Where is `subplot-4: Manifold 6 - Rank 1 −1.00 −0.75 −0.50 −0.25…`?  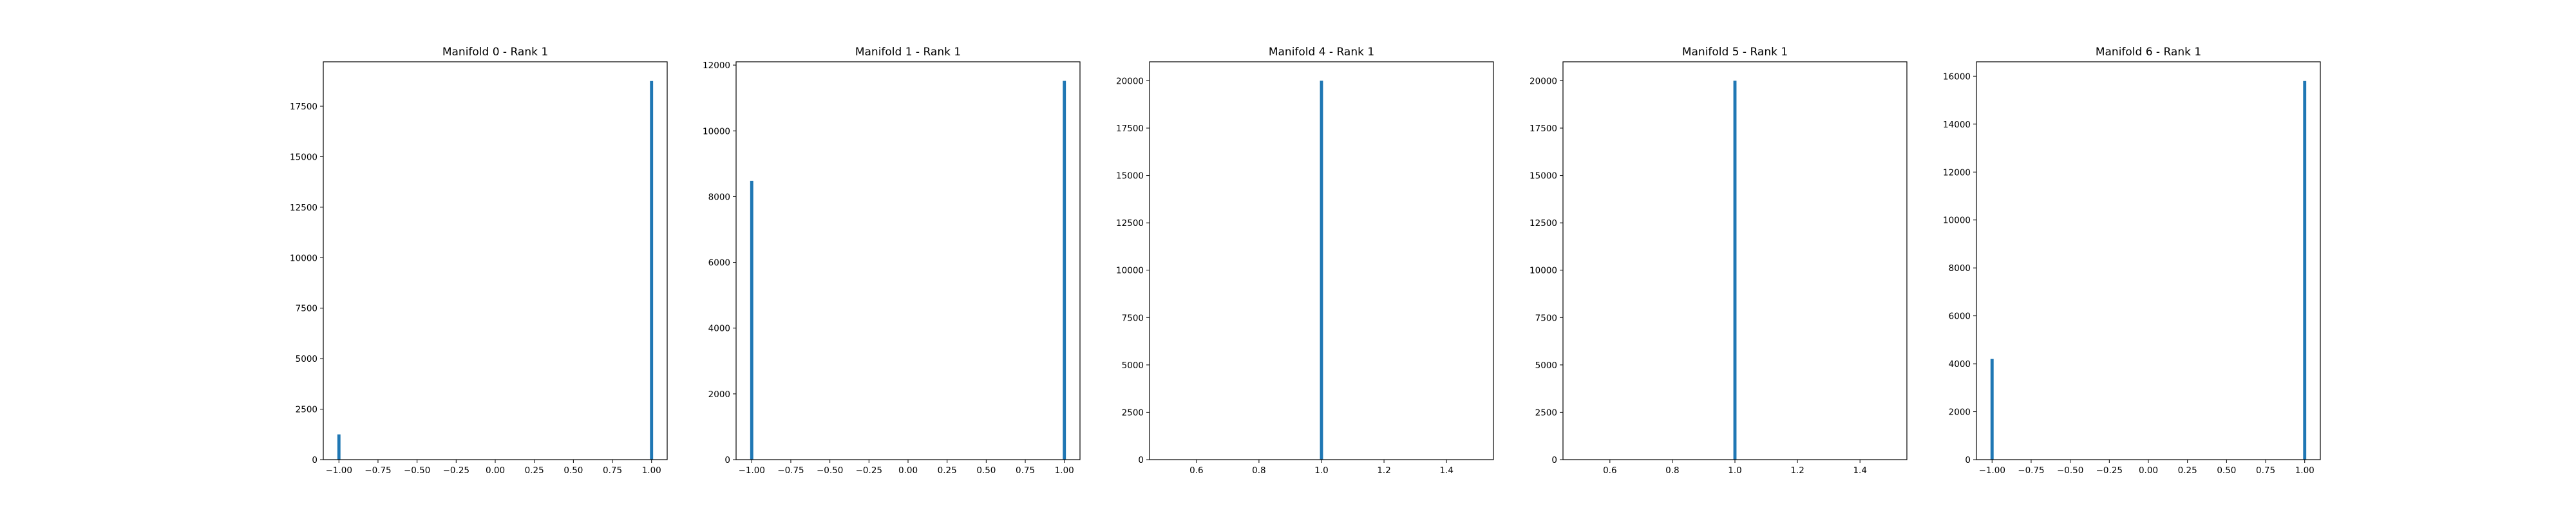
subplot-4: Manifold 6 - Rank 1 −1.00 −0.75 −0.50 −0.25… is located at coordinates (2132, 261).